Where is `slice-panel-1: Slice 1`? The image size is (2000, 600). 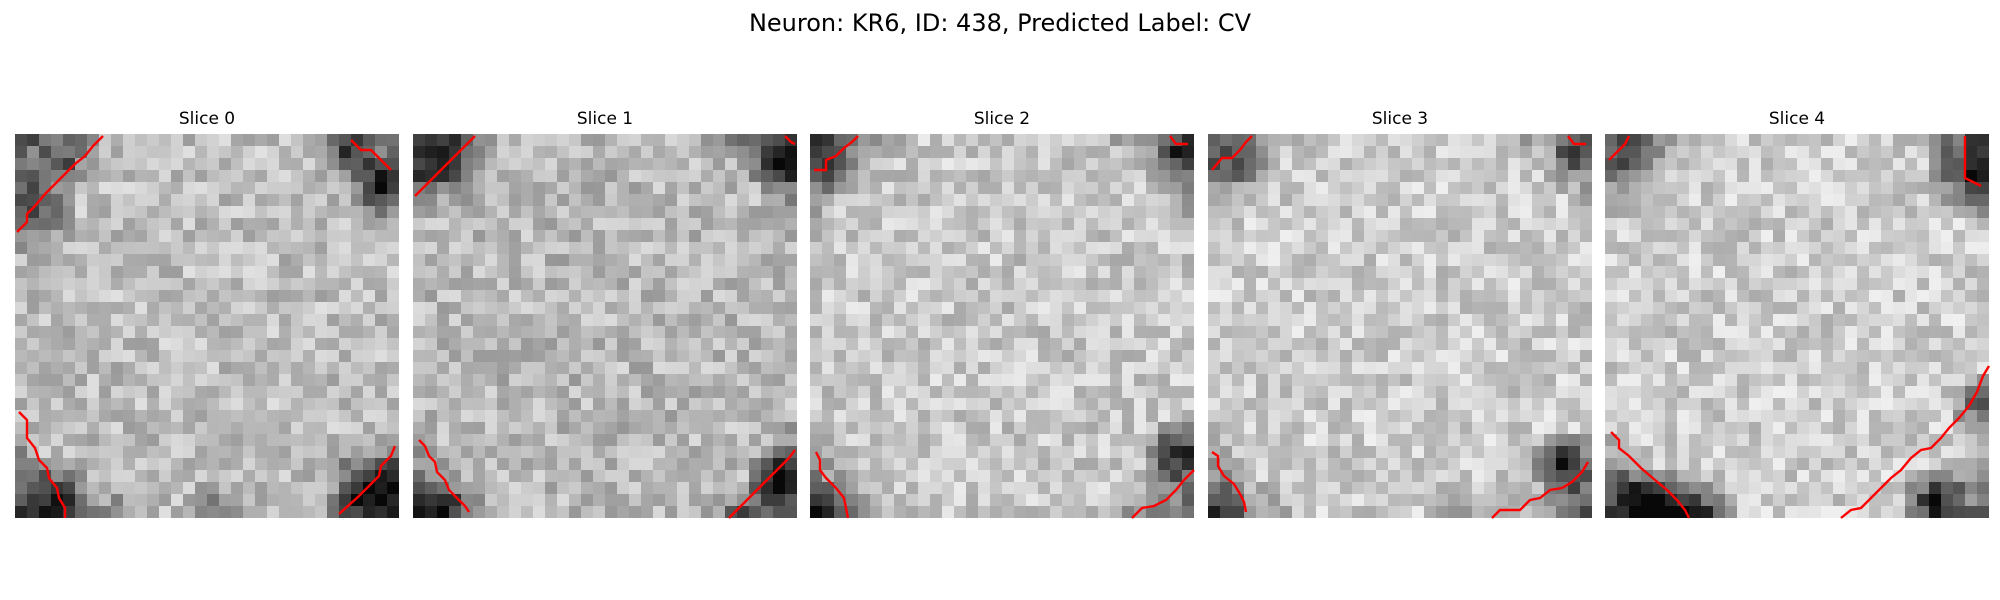 slice-panel-1: Slice 1 is located at coordinates (605, 314).